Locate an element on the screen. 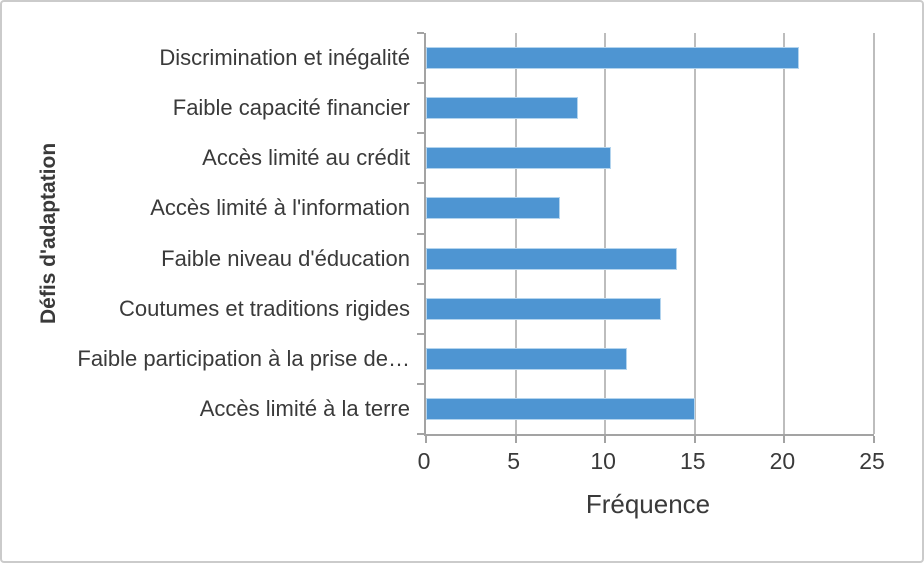  category-label: Accès limité à la terre is located at coordinates (304, 408).